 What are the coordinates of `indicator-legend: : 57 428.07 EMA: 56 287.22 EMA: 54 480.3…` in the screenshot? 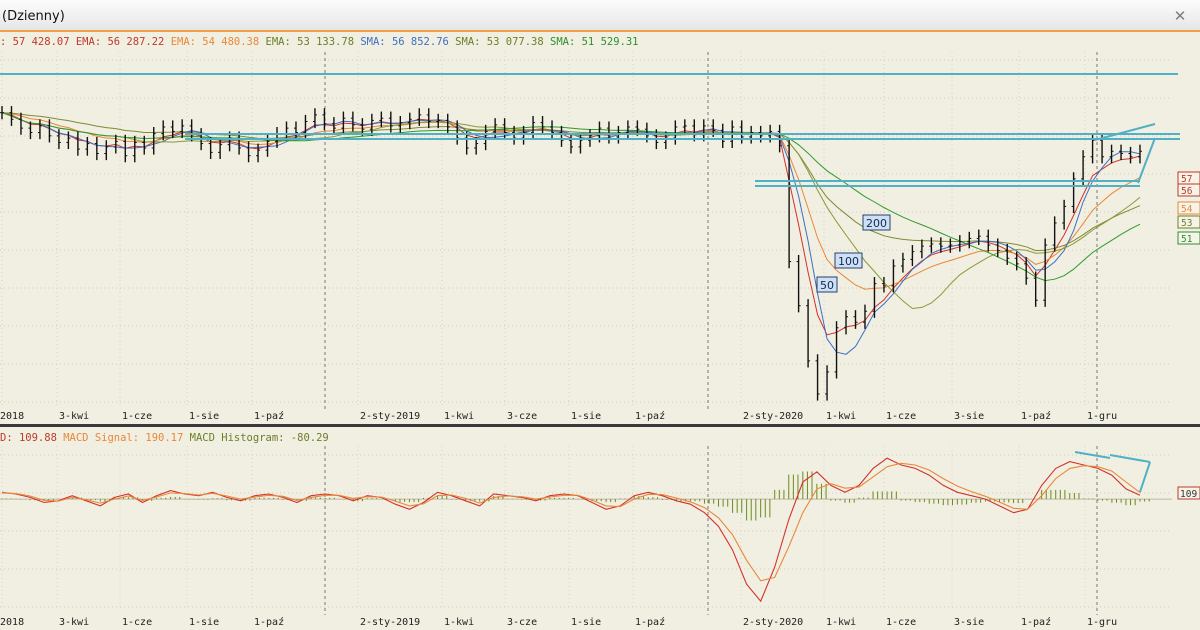 It's located at (319, 42).